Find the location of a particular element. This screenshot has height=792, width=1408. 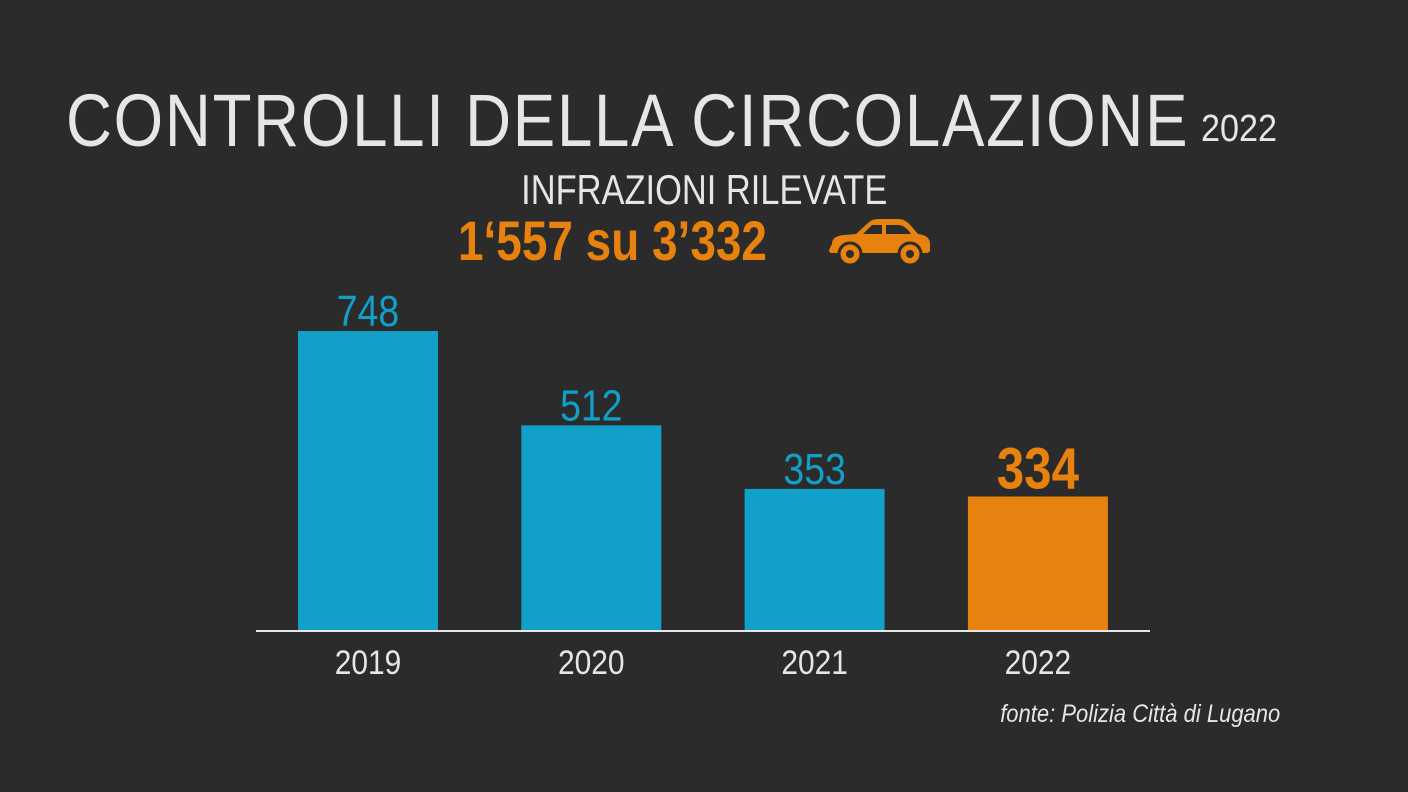

x-tick-label-2022: 2022 is located at coordinates (1038, 662).